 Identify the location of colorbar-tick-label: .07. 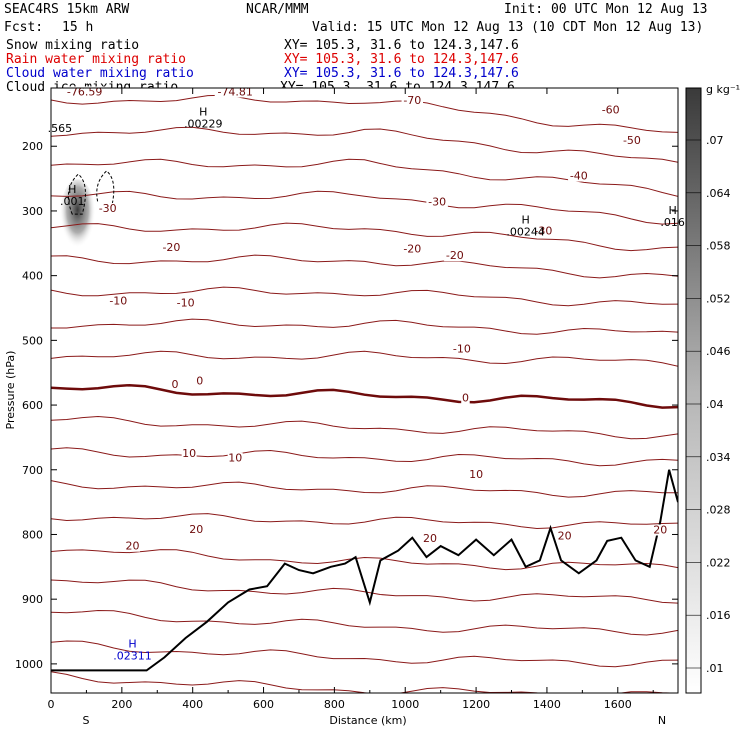
(715, 140).